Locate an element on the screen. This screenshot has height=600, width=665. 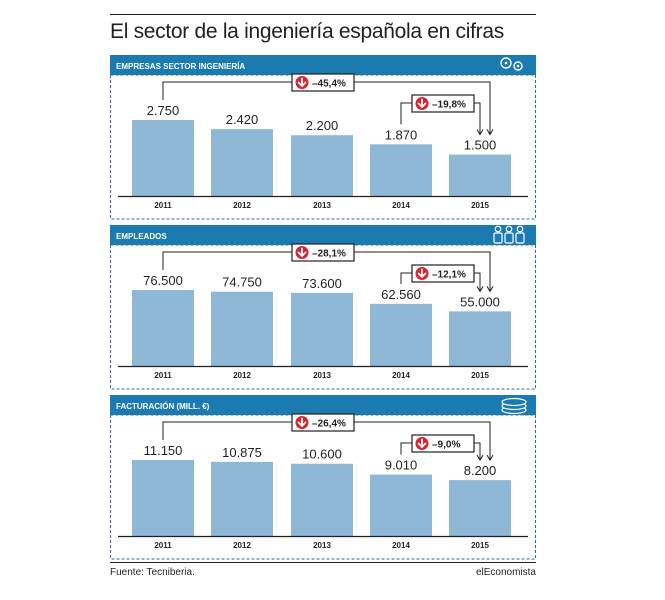
change-label: –19,8% is located at coordinates (449, 105).